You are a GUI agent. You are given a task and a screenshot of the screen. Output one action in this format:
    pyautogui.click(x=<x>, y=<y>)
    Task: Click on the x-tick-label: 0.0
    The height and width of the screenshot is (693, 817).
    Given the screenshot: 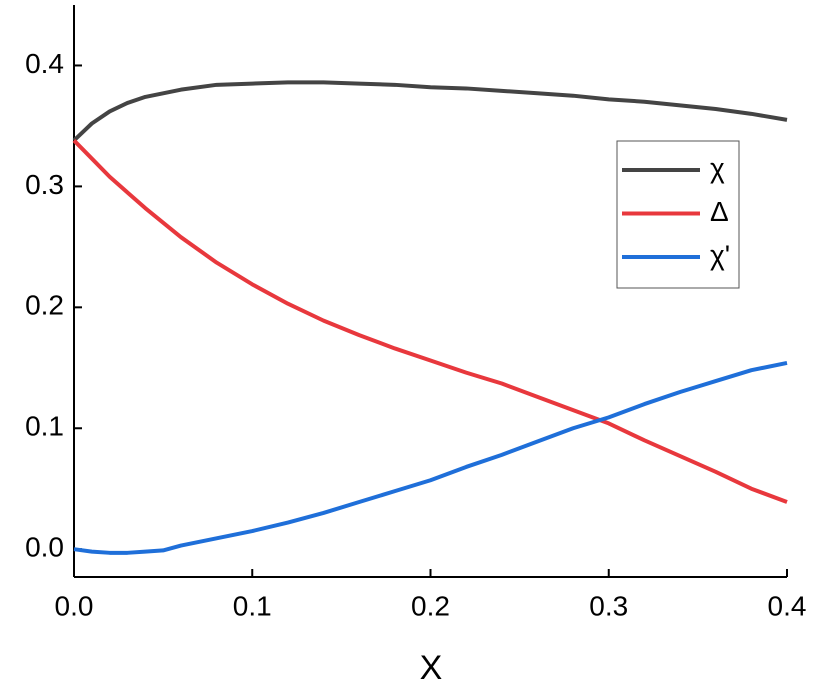 What is the action you would take?
    pyautogui.click(x=74, y=605)
    